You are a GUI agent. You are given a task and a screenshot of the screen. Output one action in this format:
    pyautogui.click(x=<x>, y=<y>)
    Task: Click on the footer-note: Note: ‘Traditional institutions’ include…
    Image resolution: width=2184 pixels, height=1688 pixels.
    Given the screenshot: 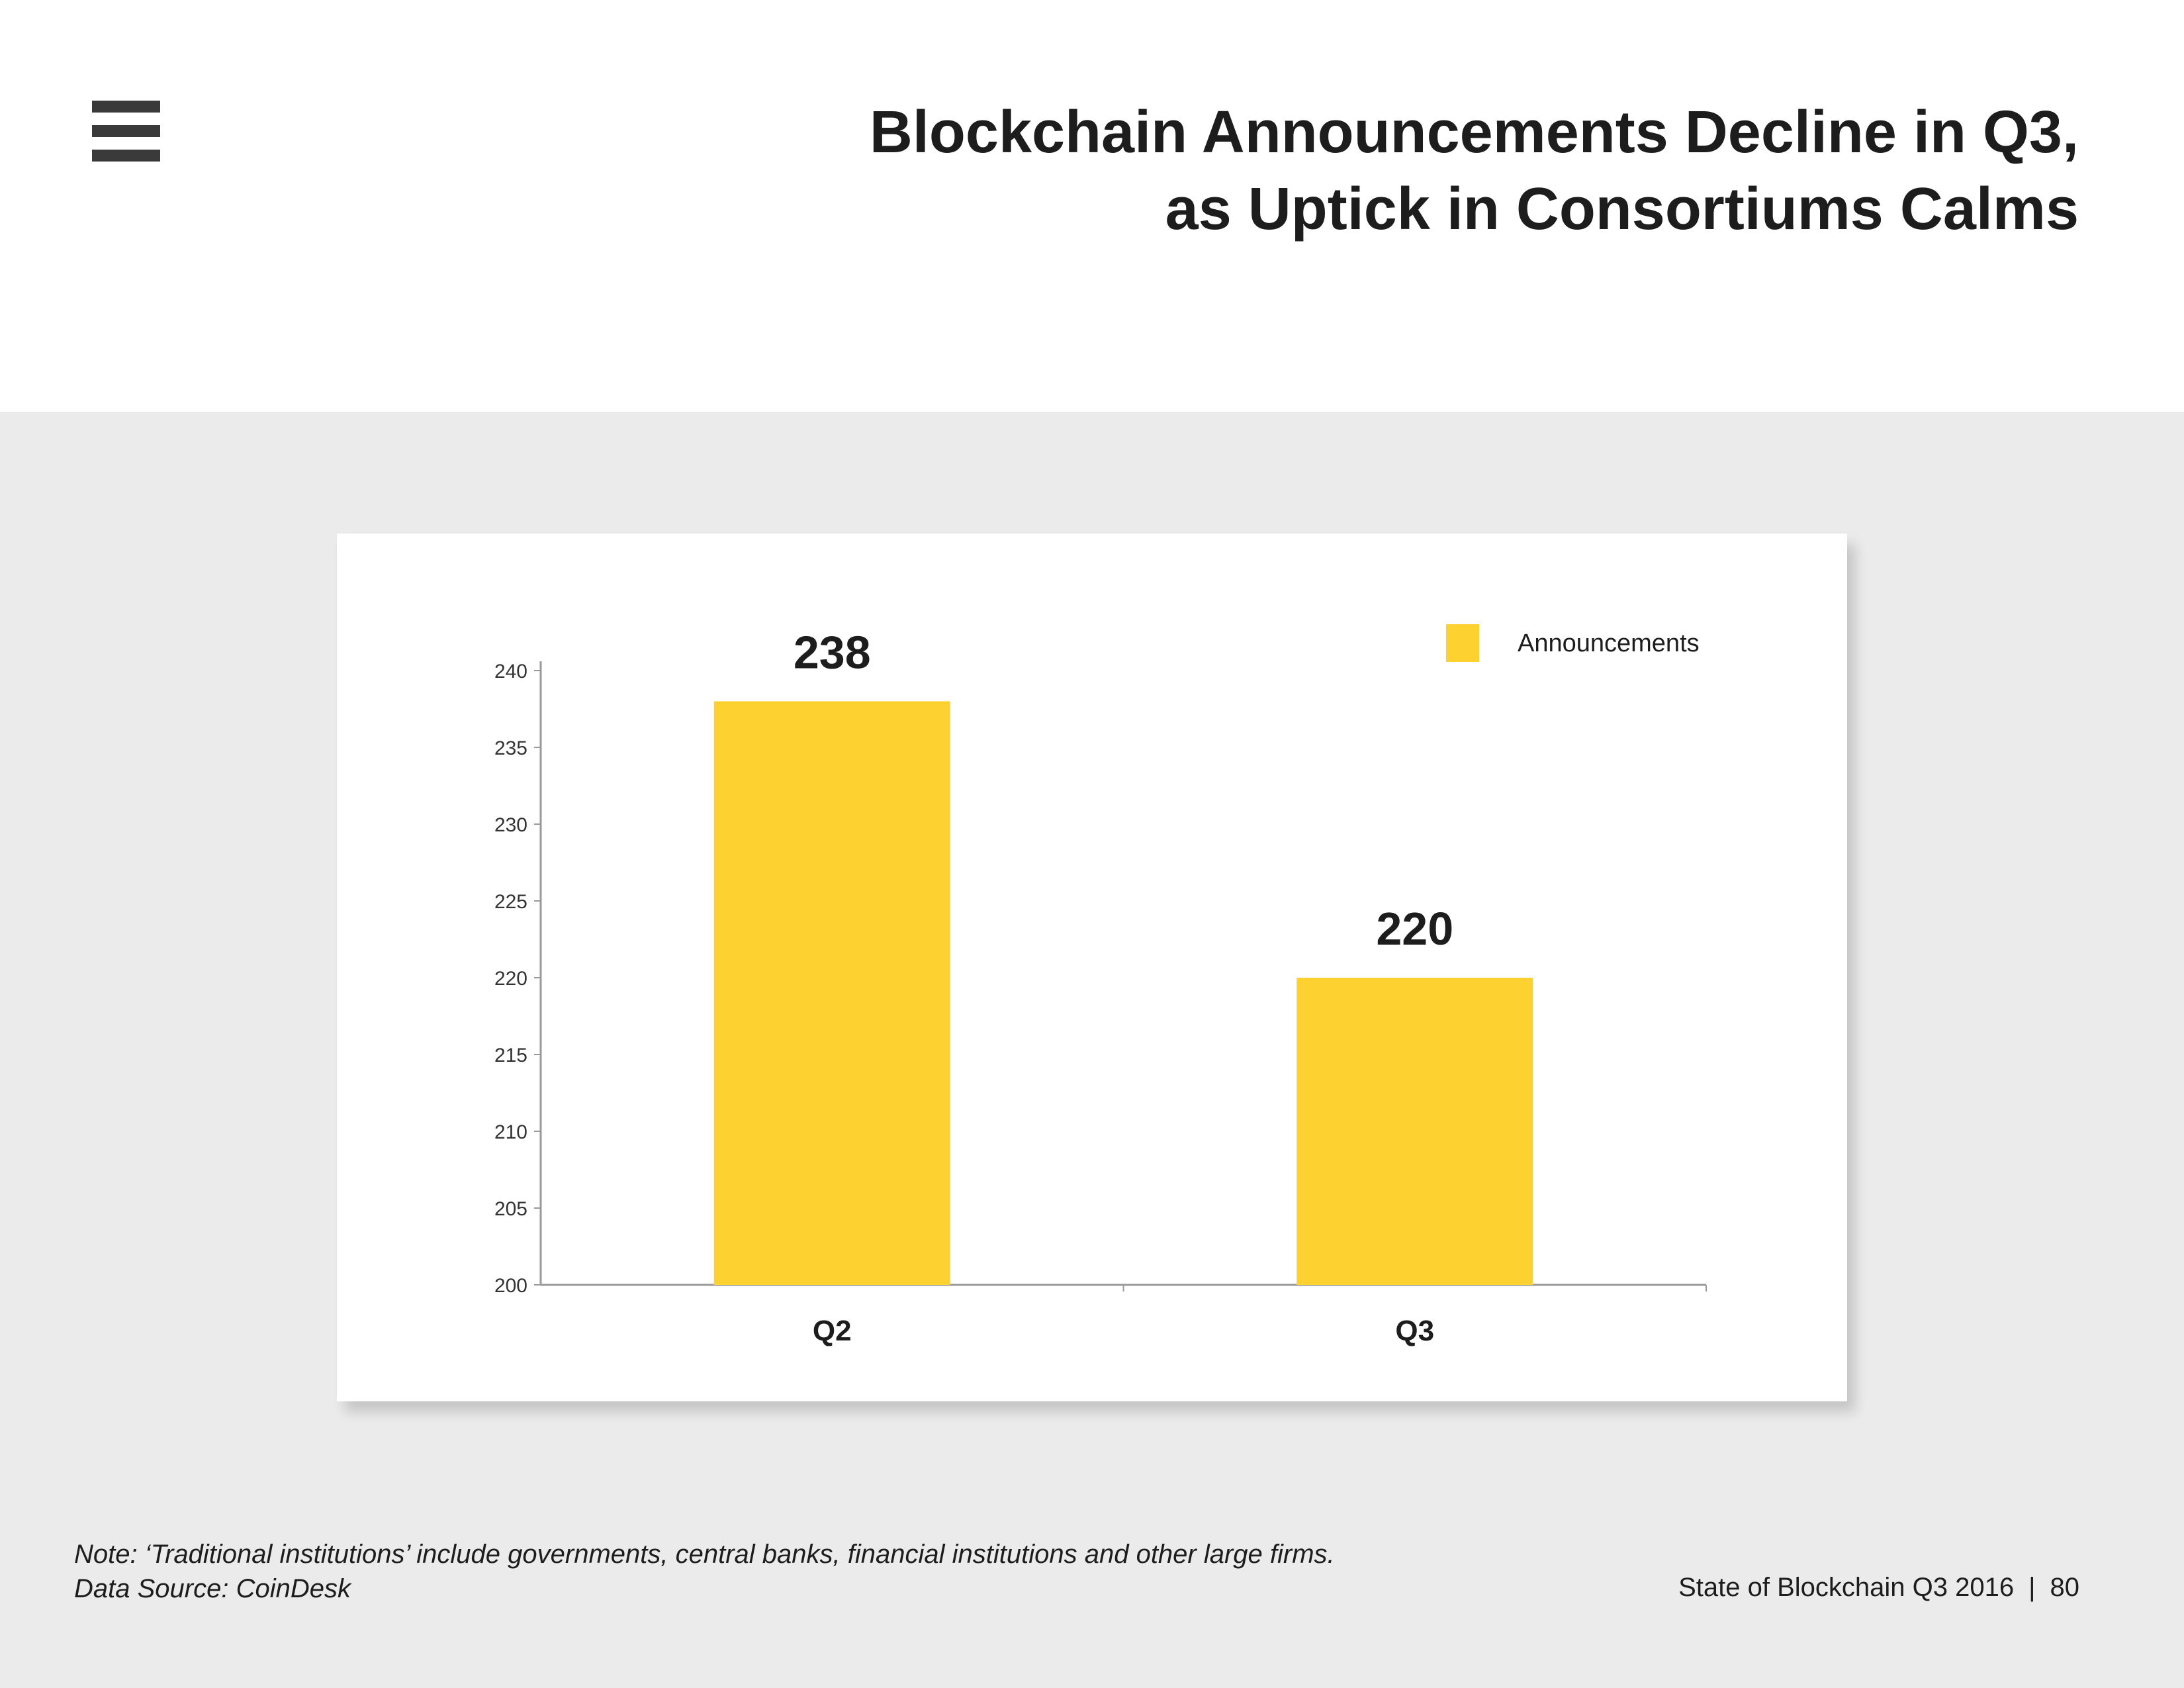 What is the action you would take?
    pyautogui.click(x=704, y=1554)
    